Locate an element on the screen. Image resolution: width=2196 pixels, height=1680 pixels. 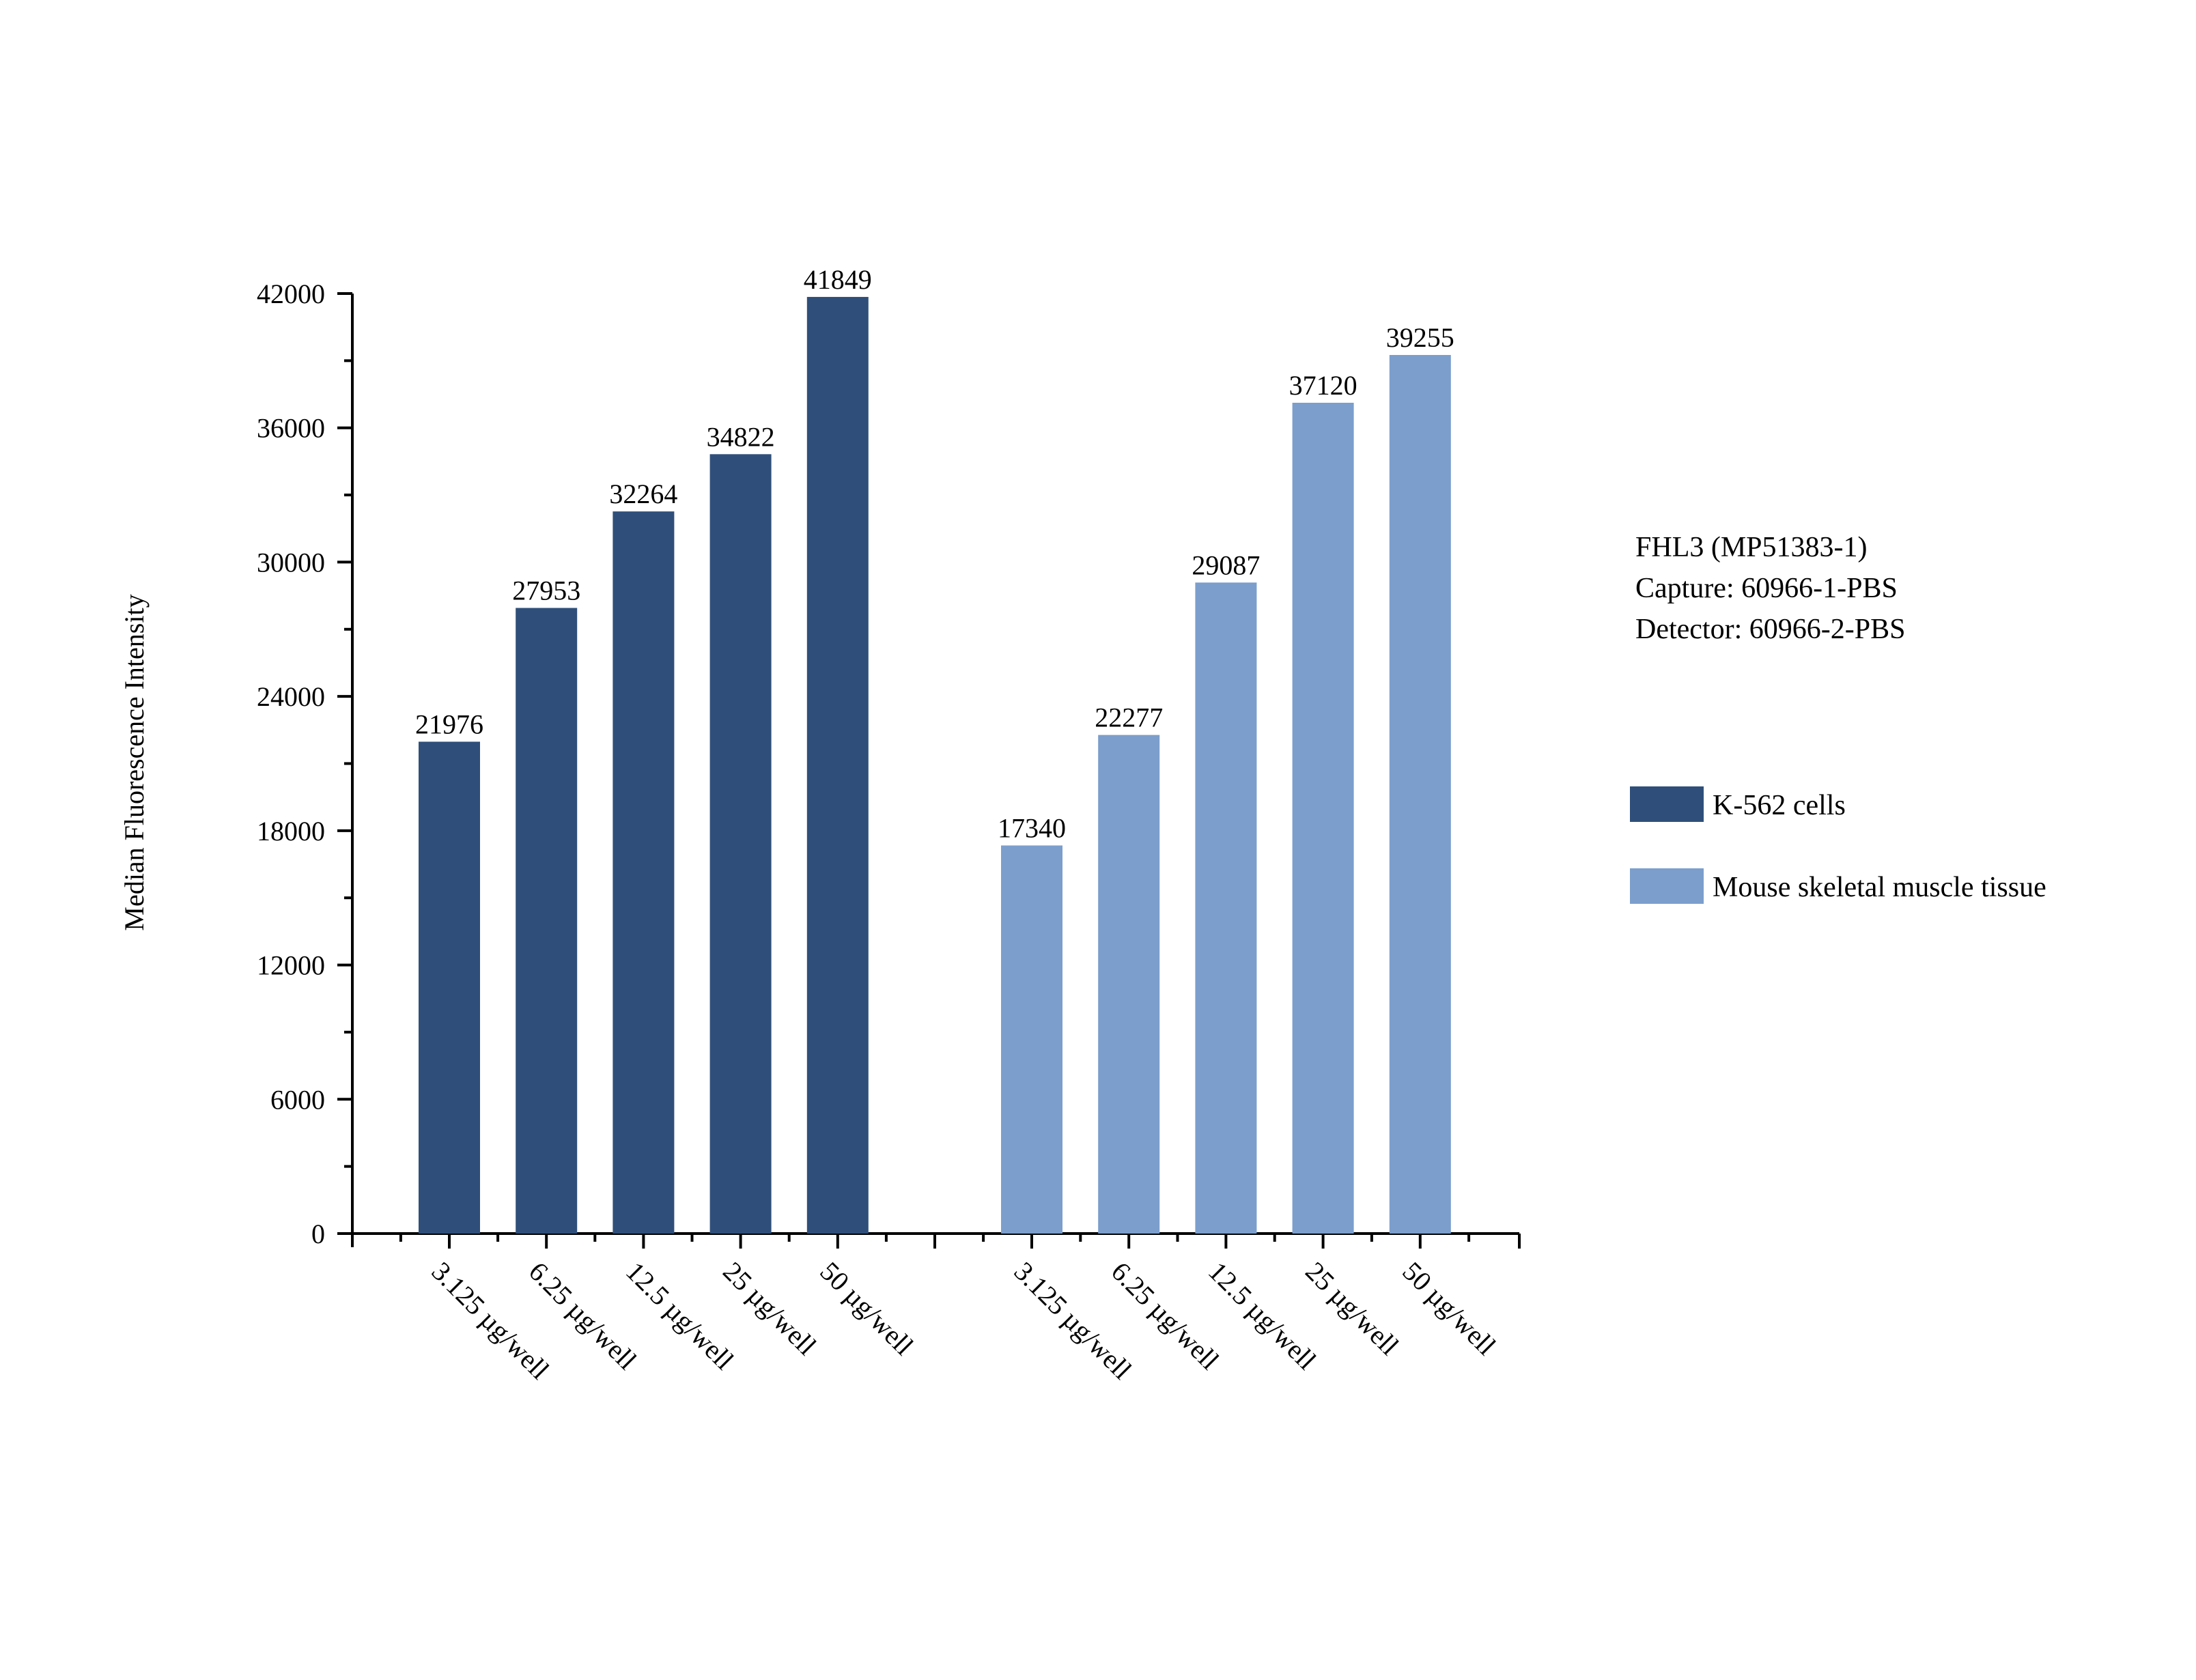
x-axis is located at coordinates (936, 1240).